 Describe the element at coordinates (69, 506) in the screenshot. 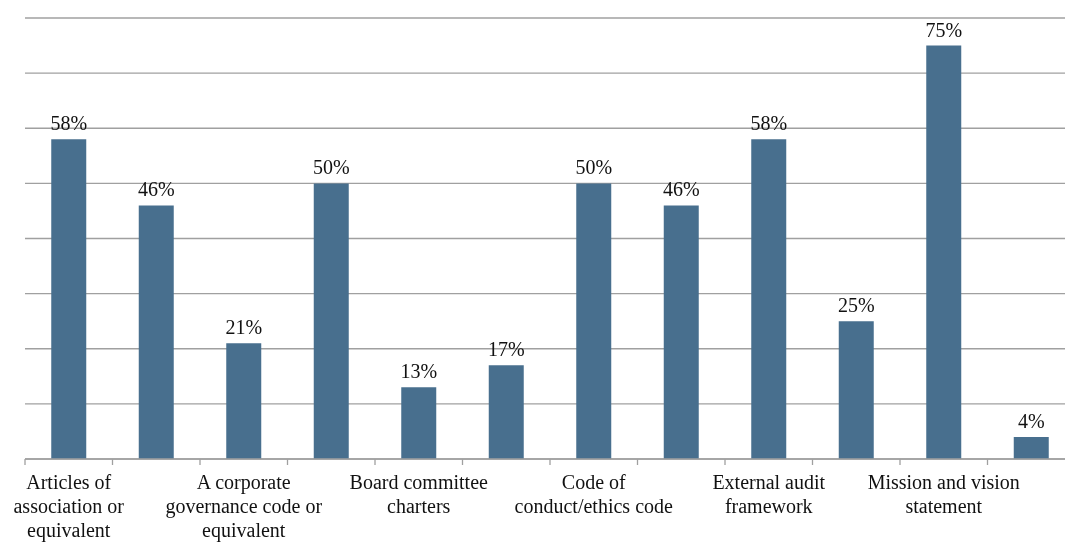

I see `x-tick-label: Articles of association or equivalent` at that location.